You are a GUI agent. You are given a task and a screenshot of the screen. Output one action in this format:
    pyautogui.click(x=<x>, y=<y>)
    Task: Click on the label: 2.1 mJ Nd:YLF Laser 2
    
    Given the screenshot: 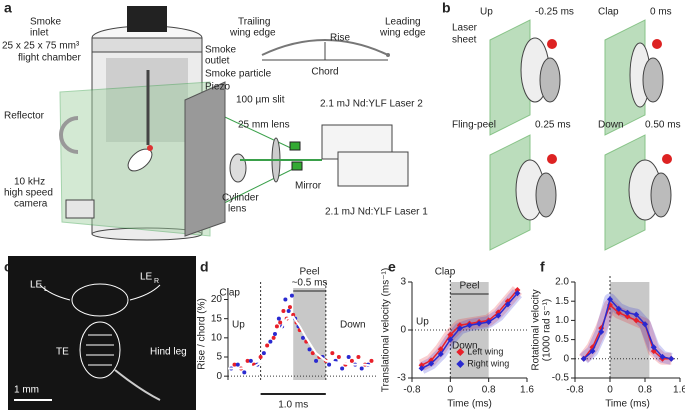 What is the action you would take?
    pyautogui.click(x=371, y=104)
    